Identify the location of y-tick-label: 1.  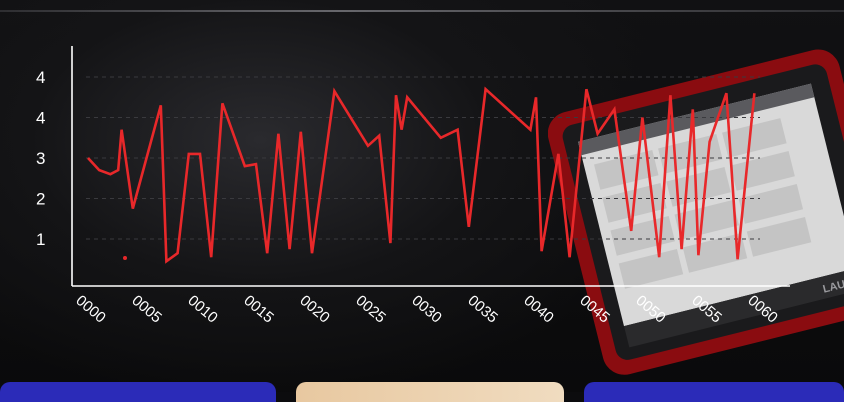
(40, 239).